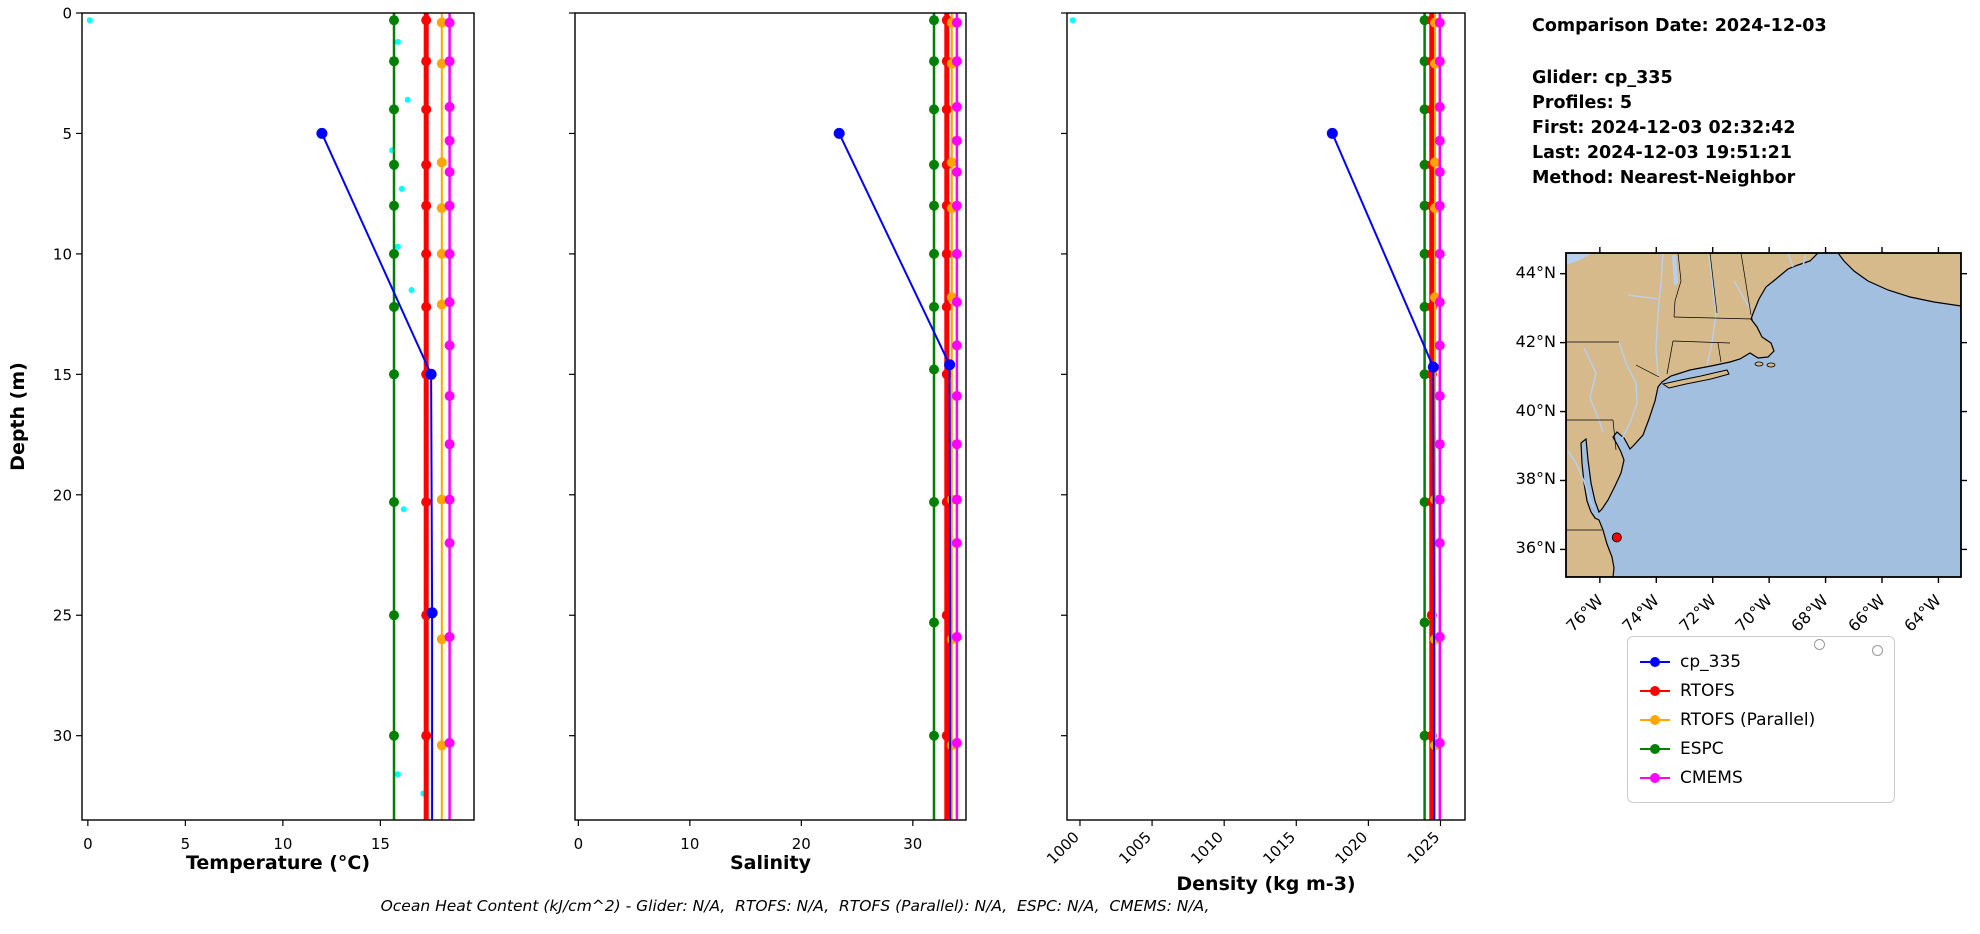 This screenshot has height=934, width=1980. Describe the element at coordinates (62, 616) in the screenshot. I see `y-tick-label: 25` at that location.